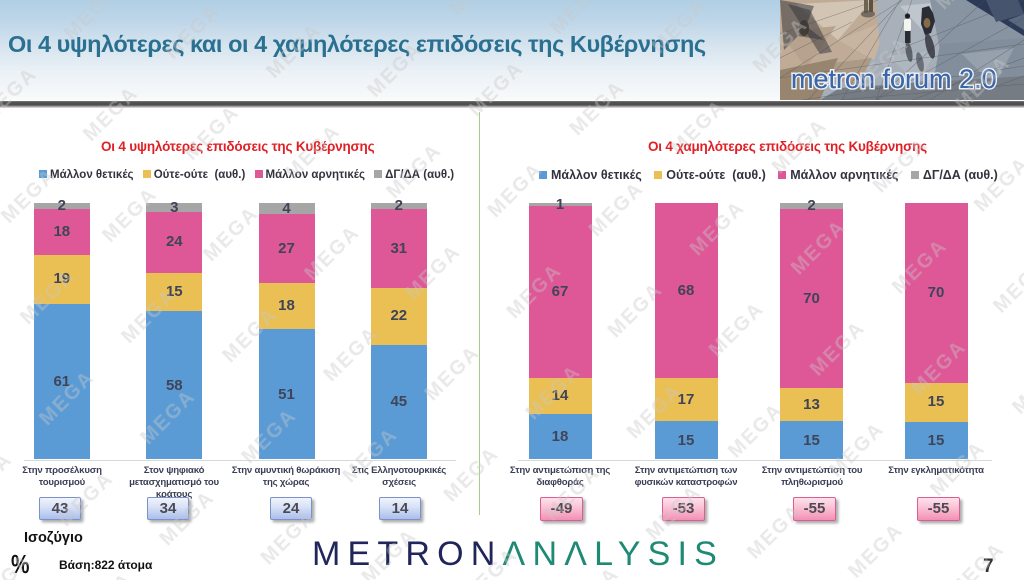 This screenshot has width=1024, height=580. Describe the element at coordinates (894, 79) in the screenshot. I see `svg-text: metron forum 2.0` at that location.